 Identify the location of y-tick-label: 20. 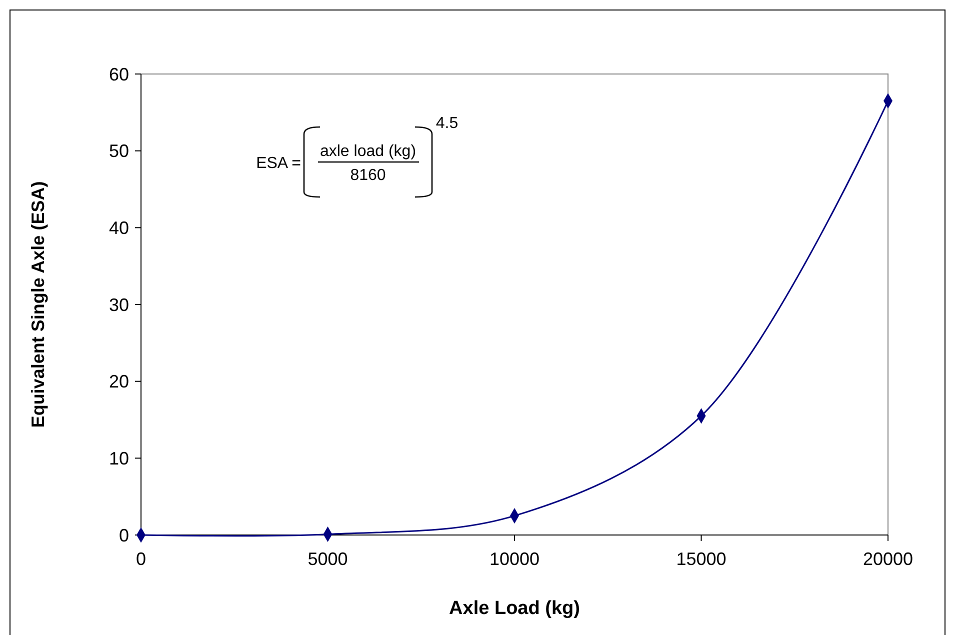
(118, 382).